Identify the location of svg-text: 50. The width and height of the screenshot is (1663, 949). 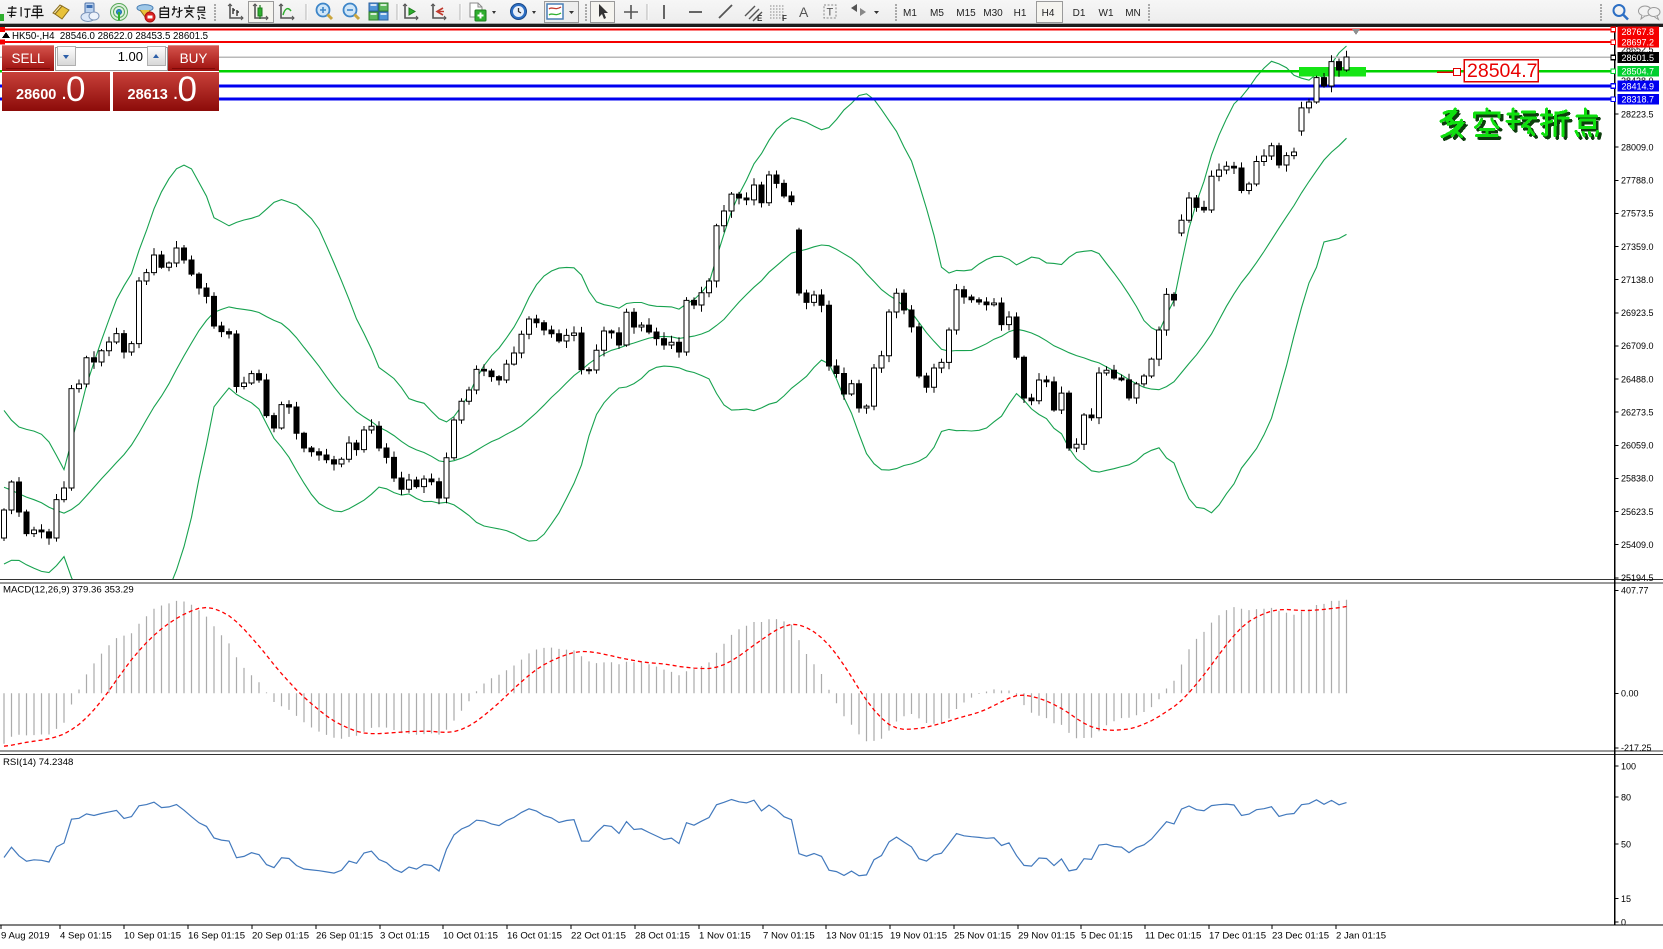
(1626, 844).